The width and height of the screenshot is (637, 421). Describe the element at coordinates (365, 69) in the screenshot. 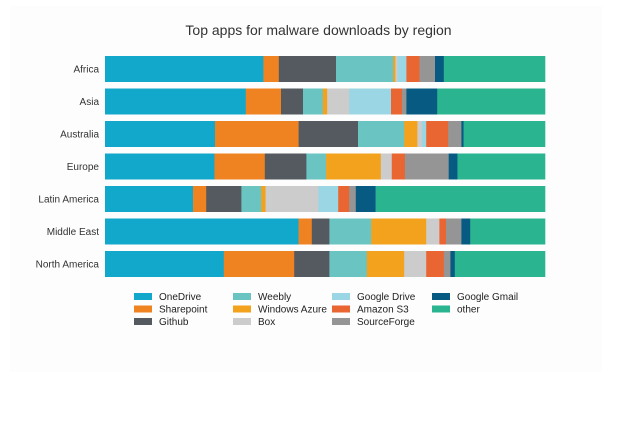

I see `bar-segment-africa-weebly` at that location.